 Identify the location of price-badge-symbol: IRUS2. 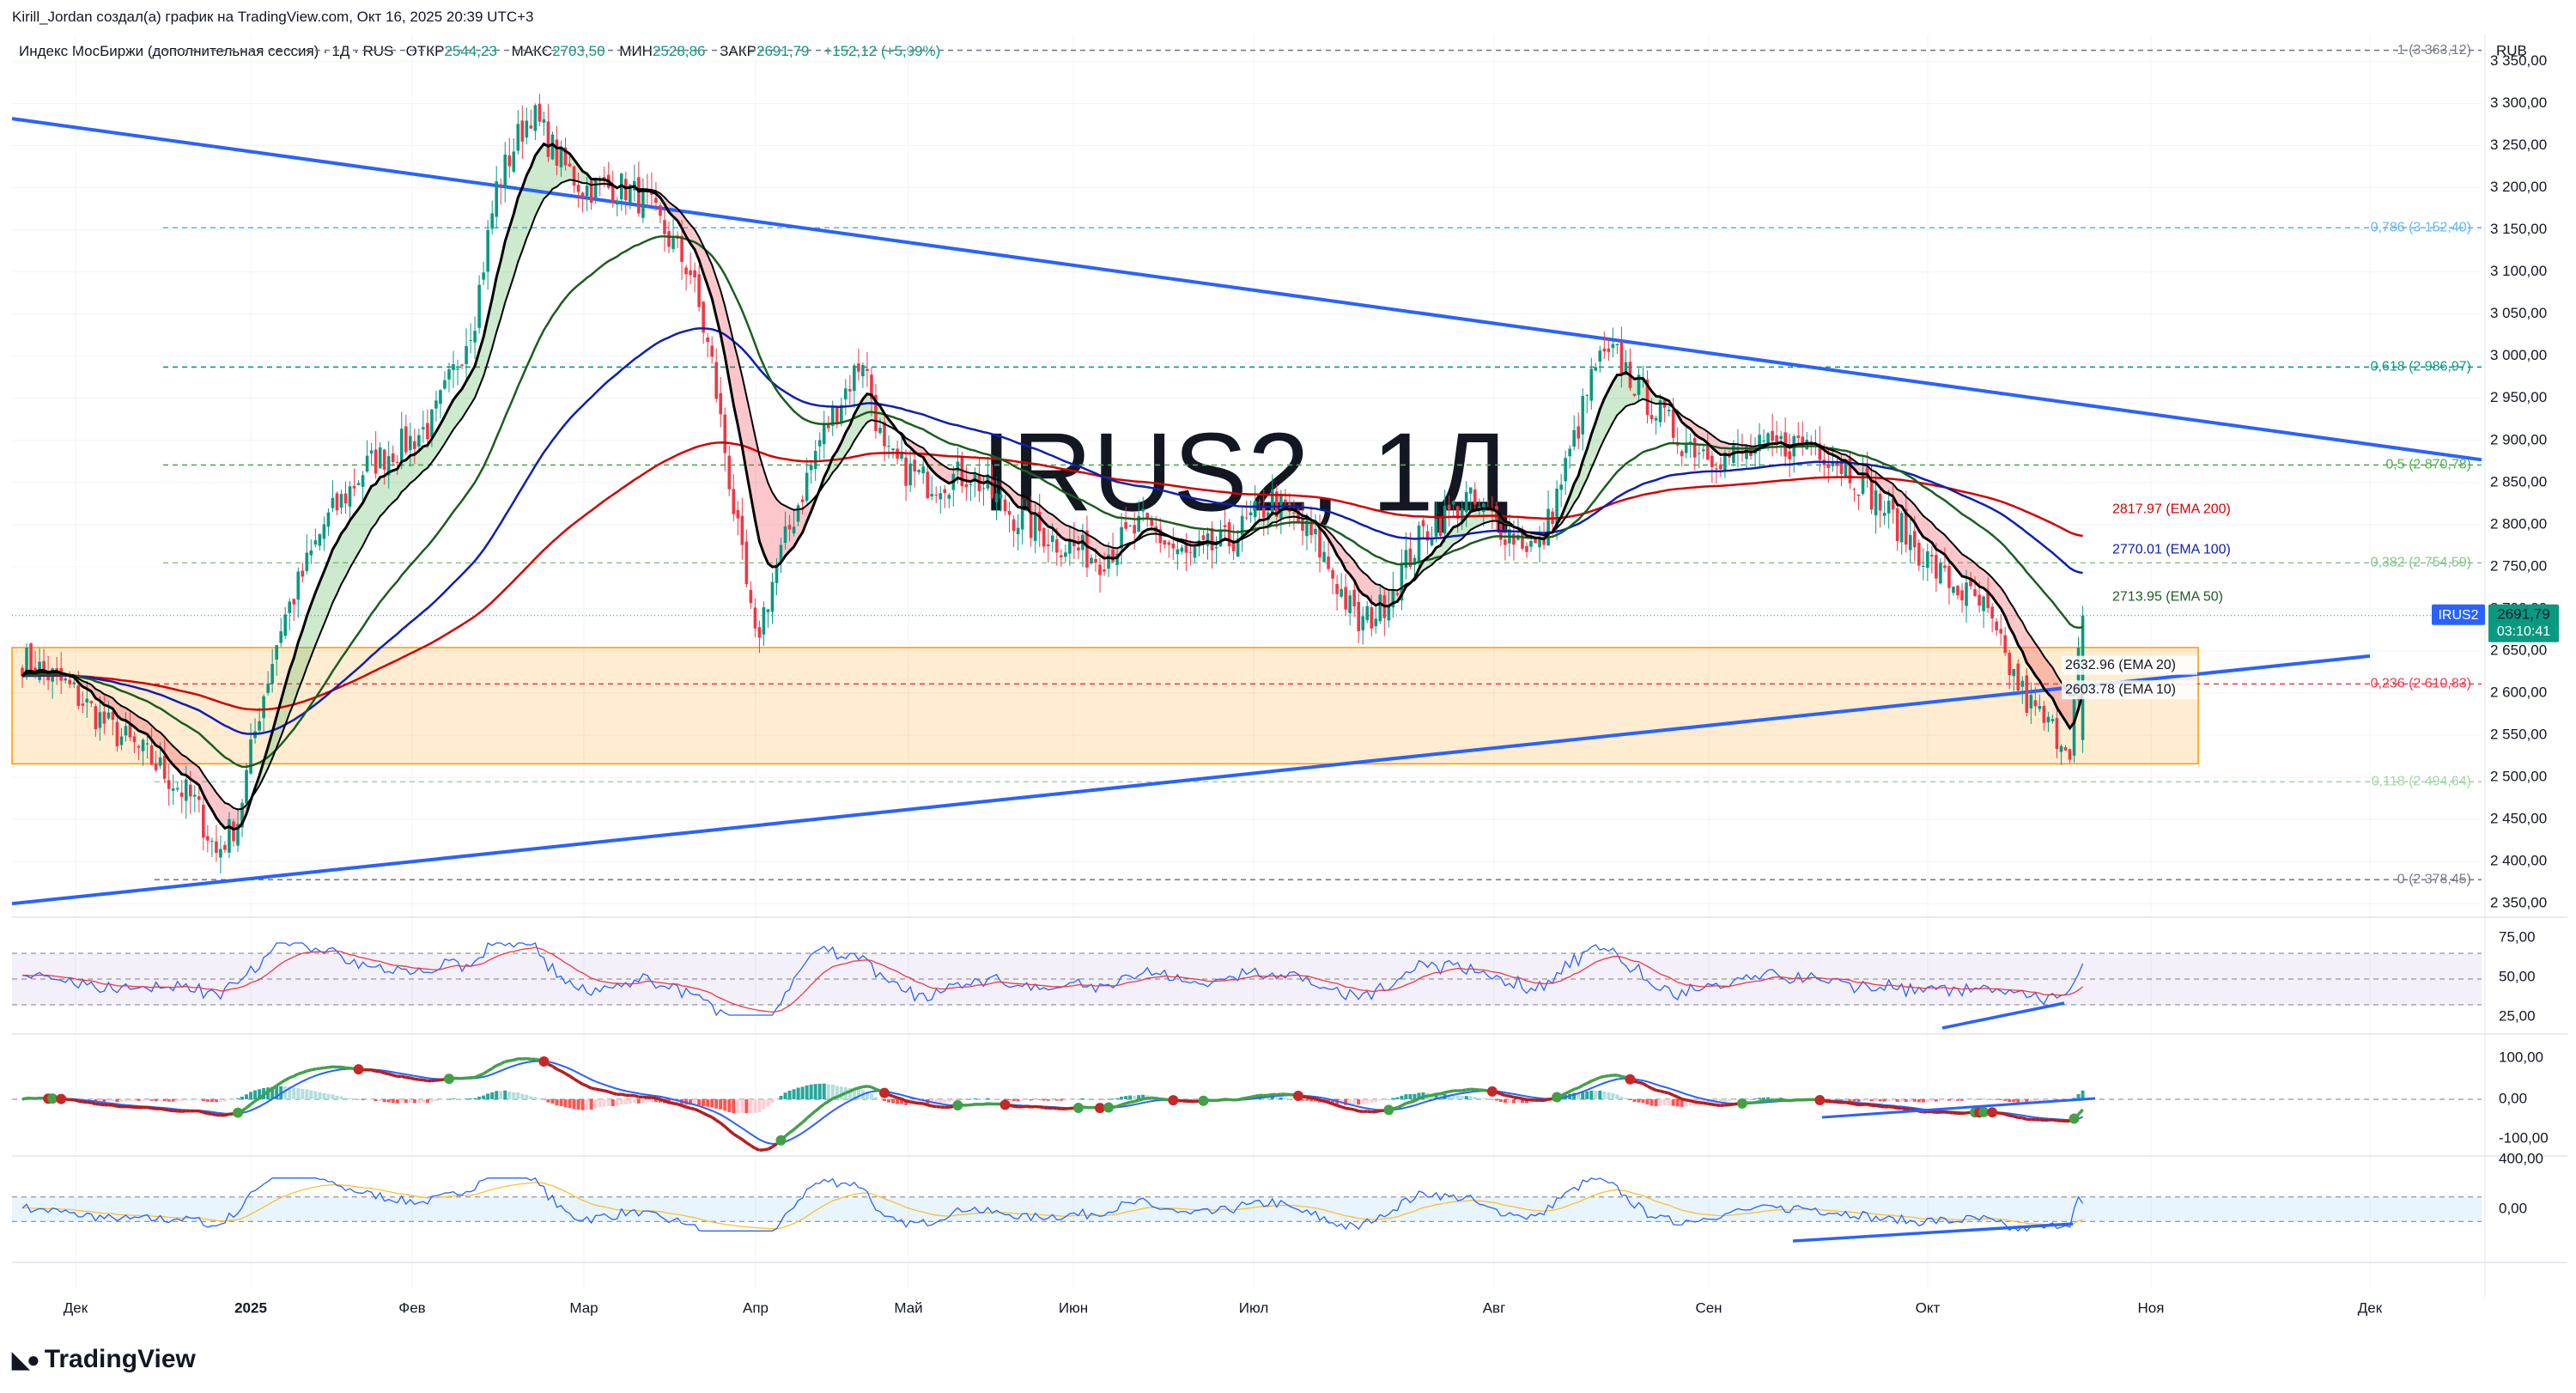
(2458, 615).